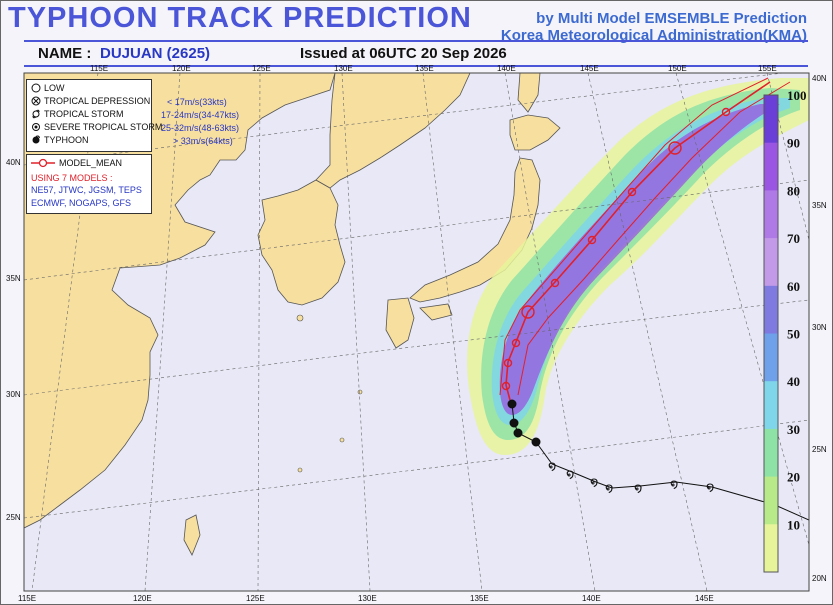  Describe the element at coordinates (197, 102) in the screenshot. I see `legend-value-depression: < 17m/s(33kts)` at that location.